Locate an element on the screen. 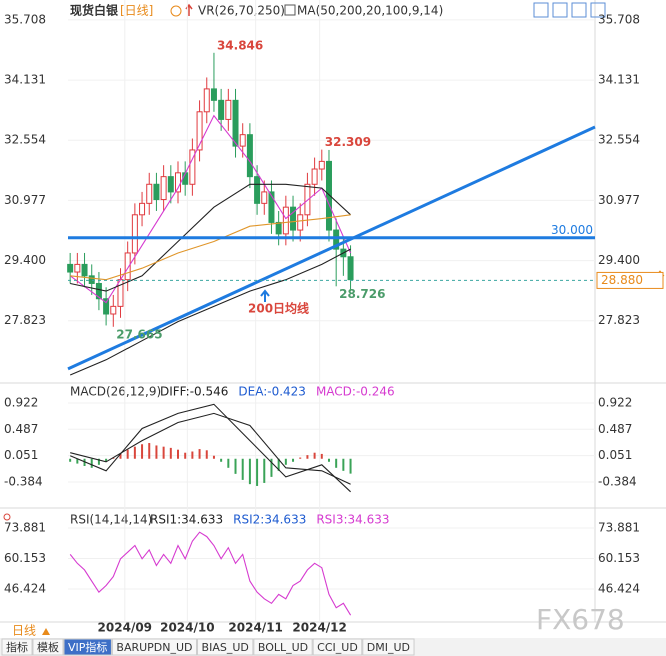 This screenshot has height=656, width=666. period: [日线] is located at coordinates (136, 11).